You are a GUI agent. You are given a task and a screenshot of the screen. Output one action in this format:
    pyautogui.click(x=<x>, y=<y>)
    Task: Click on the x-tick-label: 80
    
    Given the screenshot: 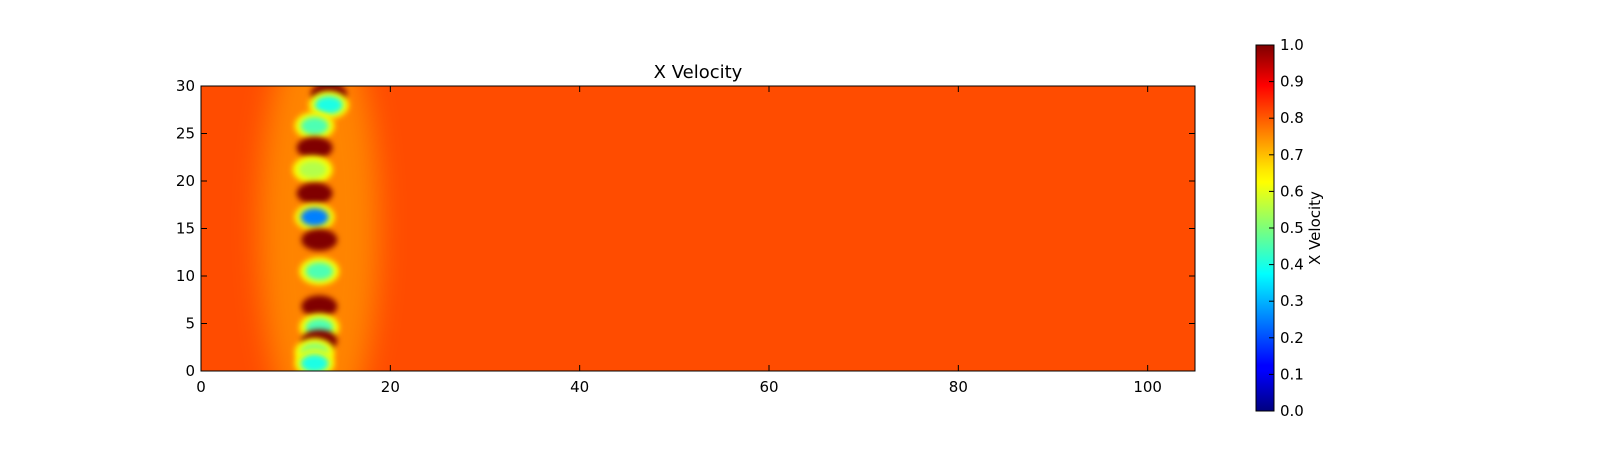 What is the action you would take?
    pyautogui.click(x=958, y=387)
    